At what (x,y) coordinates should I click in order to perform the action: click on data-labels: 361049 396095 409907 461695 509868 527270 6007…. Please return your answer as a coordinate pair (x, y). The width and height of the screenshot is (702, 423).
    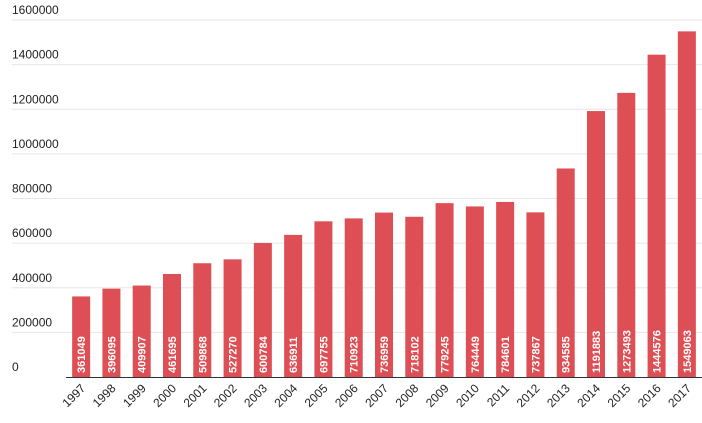
    Looking at the image, I should click on (385, 351).